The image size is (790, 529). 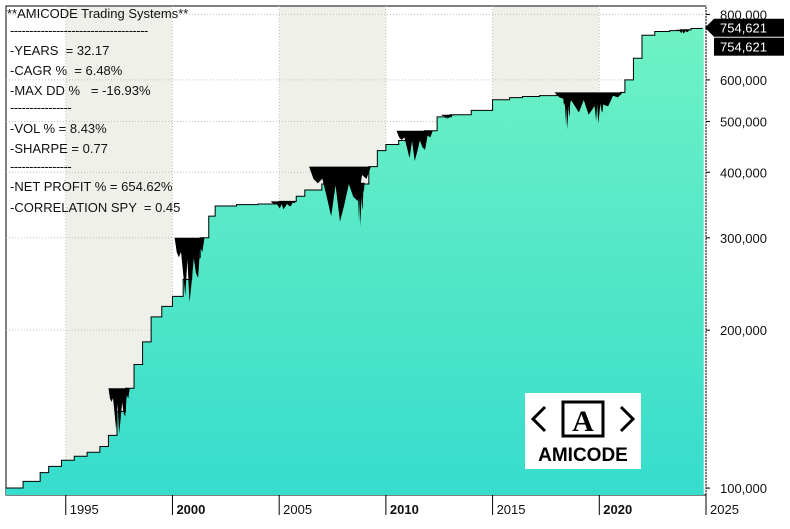 I want to click on x-tick-label: 2010, so click(x=404, y=509).